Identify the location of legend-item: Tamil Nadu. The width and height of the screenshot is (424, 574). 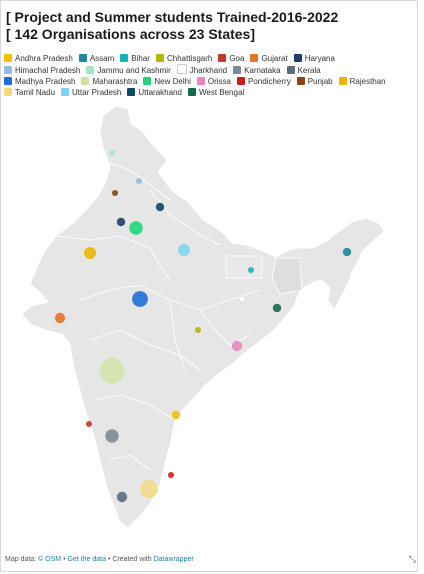
(29, 92).